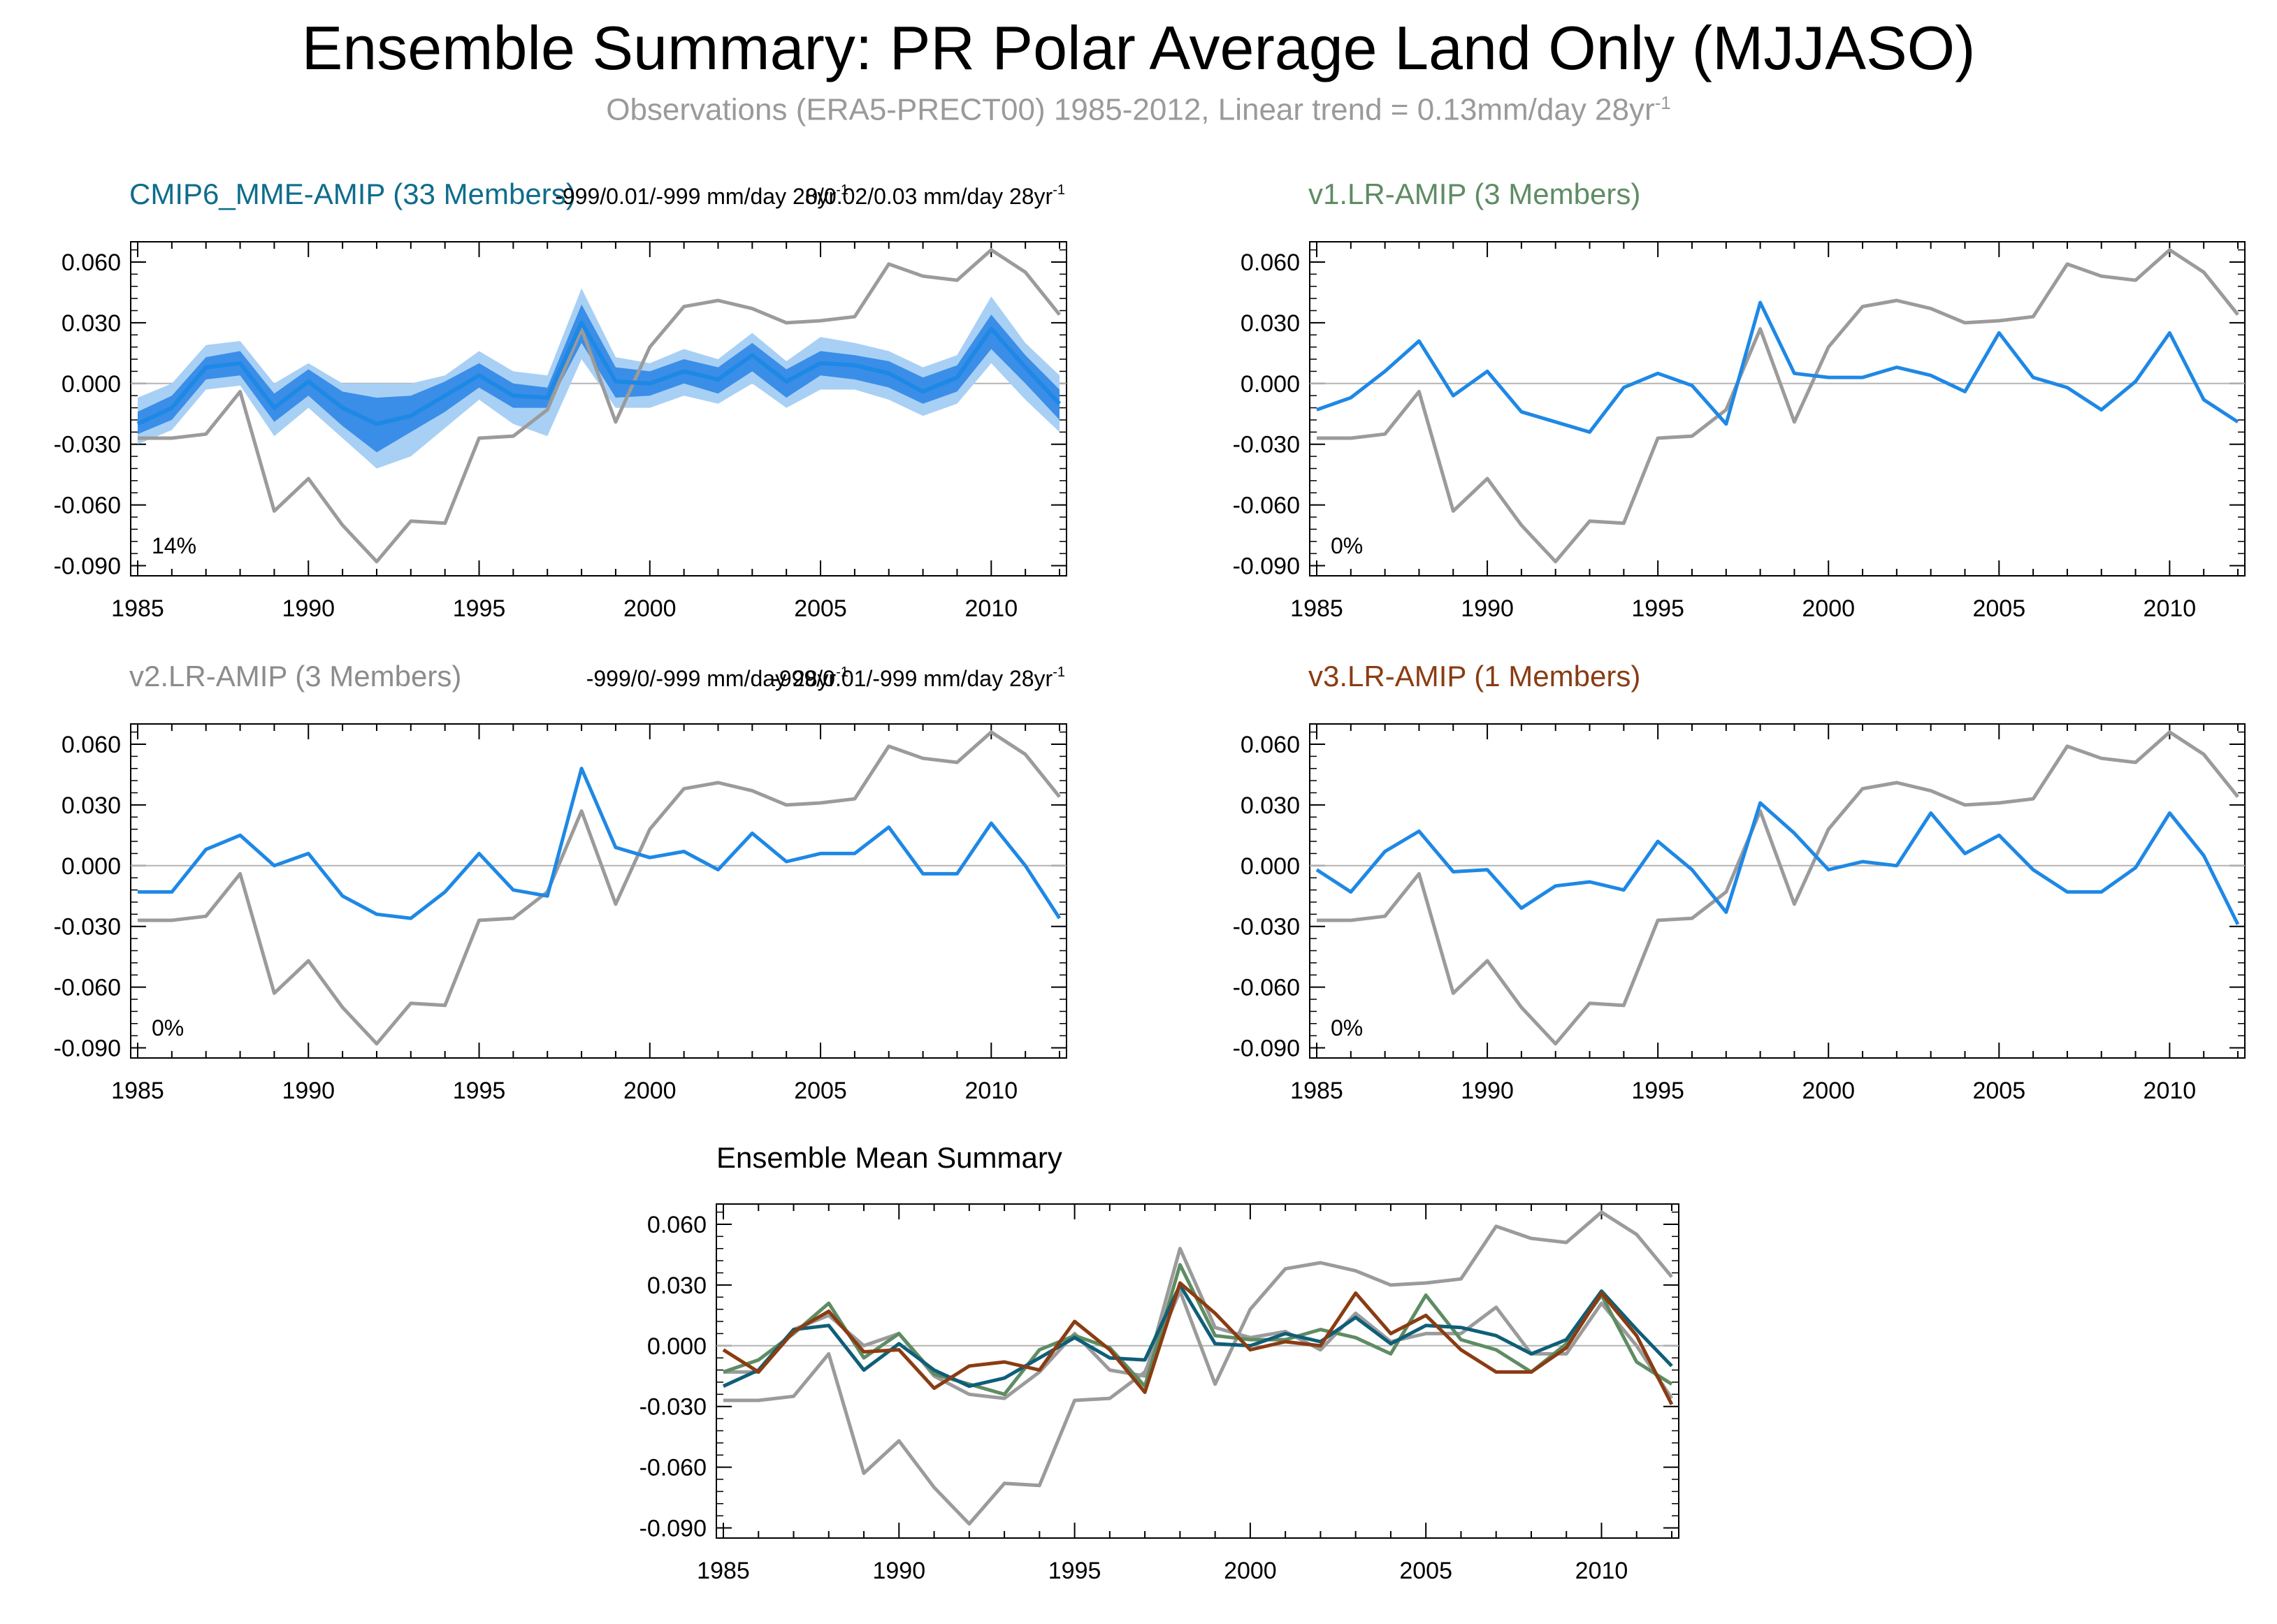  I want to click on mme-mean-line, so click(599, 373).